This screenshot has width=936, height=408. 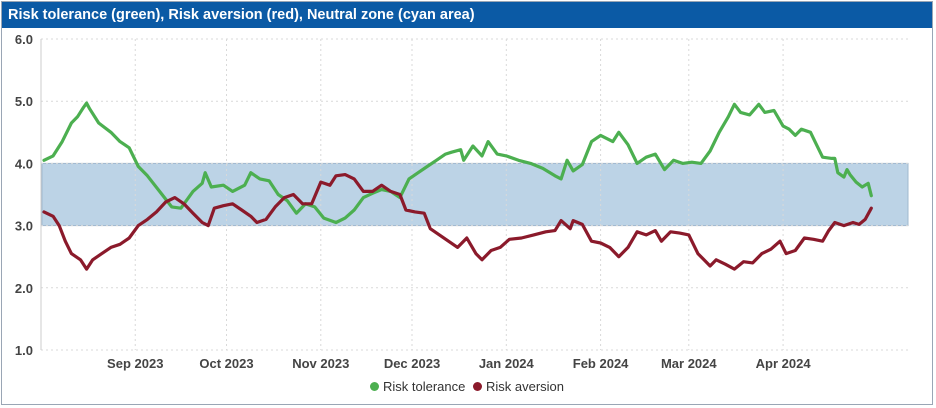 What do you see at coordinates (477, 386) in the screenshot?
I see `legend-marker-risk-aversion` at bounding box center [477, 386].